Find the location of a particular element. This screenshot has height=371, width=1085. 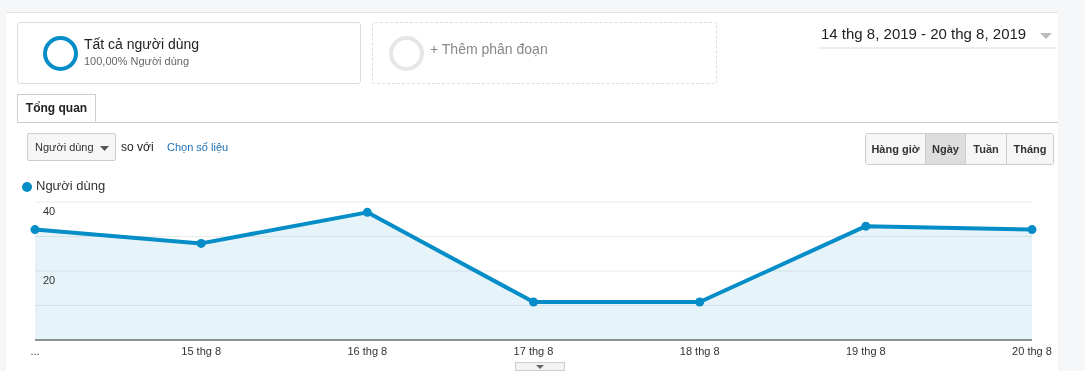

text: Tổng quan is located at coordinates (56, 108).